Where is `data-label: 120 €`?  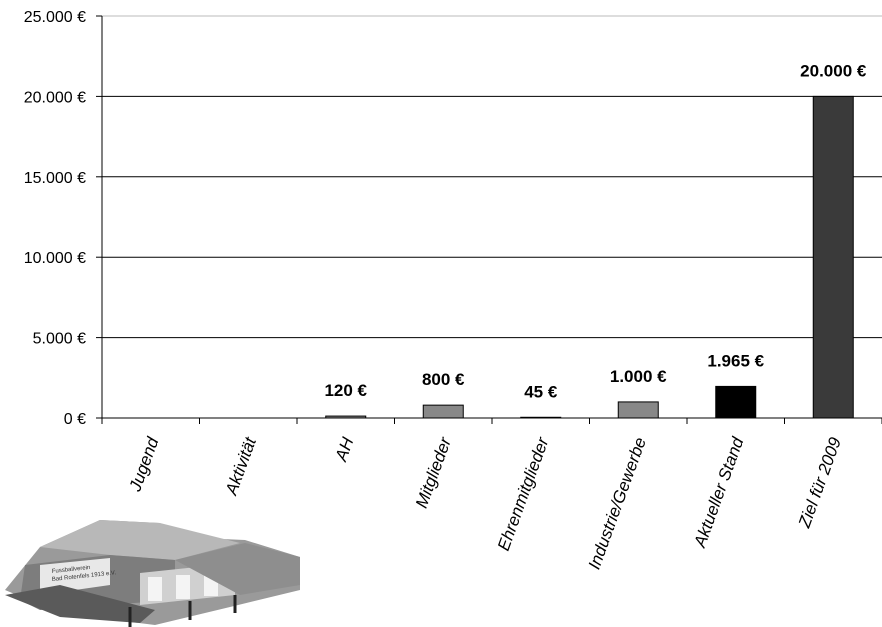
data-label: 120 € is located at coordinates (345, 390).